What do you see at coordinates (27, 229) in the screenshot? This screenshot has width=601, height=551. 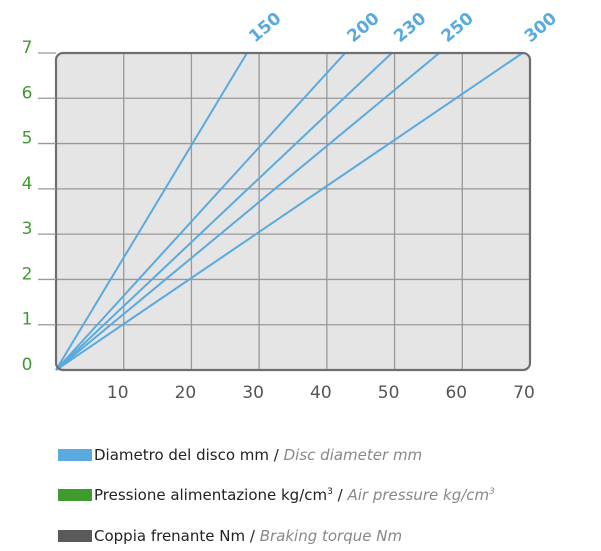 I see `y-tick-label: 3` at bounding box center [27, 229].